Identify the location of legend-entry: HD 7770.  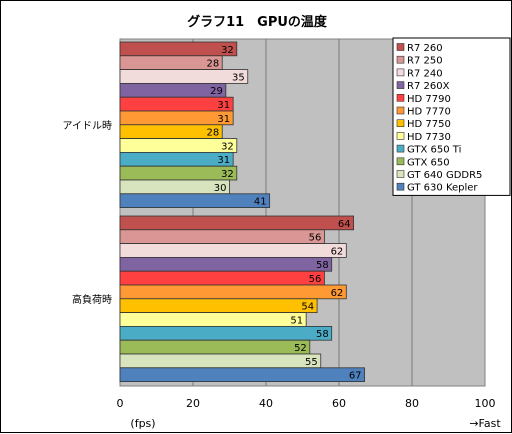
(429, 112).